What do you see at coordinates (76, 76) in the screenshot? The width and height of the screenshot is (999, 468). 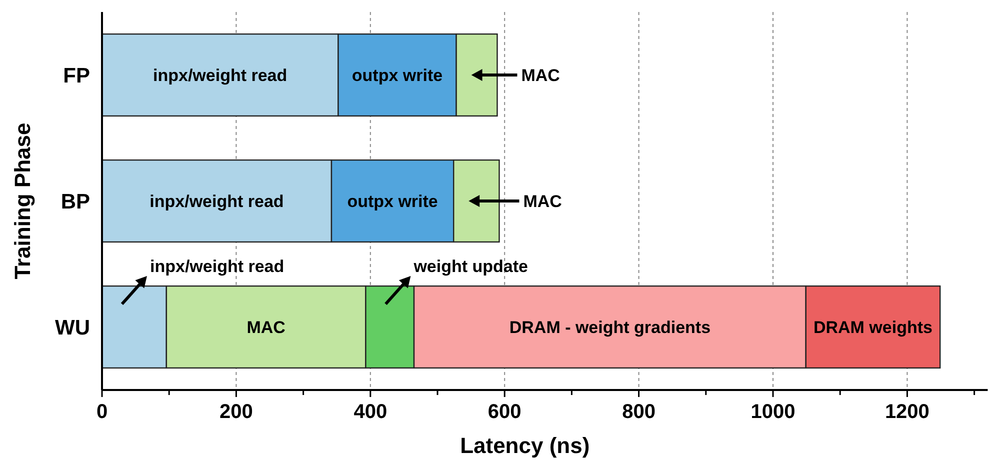 I see `y-tick-label: FP` at bounding box center [76, 76].